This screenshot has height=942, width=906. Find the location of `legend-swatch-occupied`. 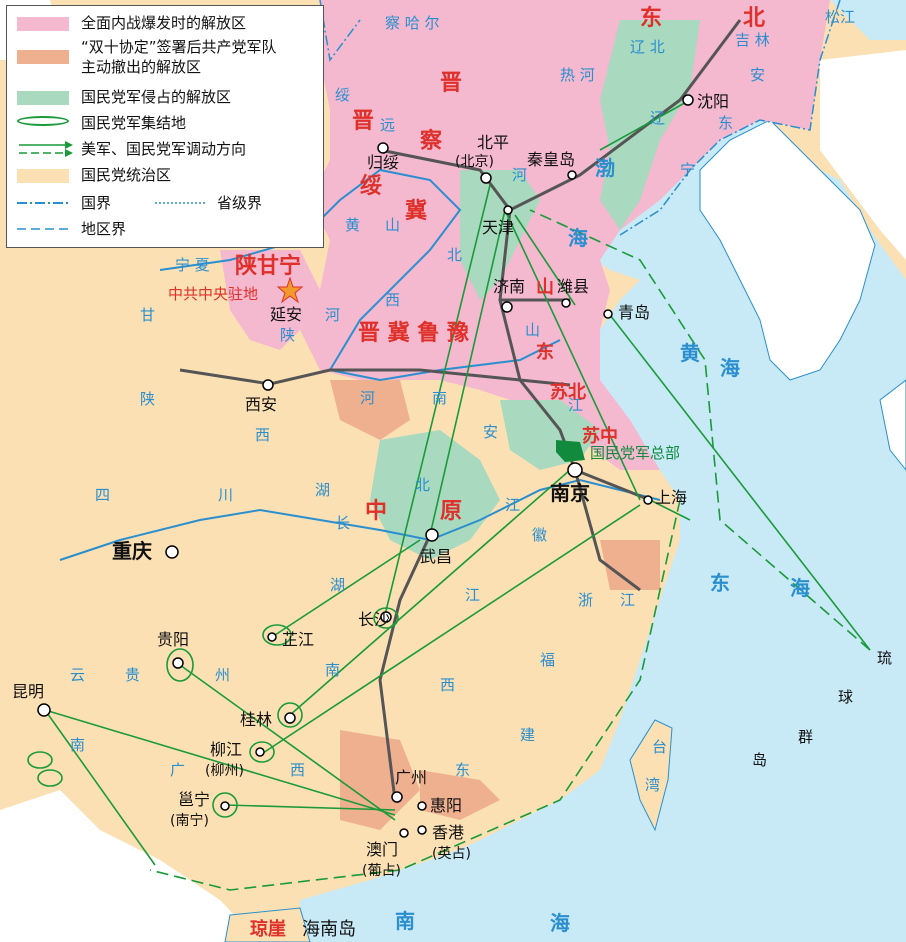

legend-swatch-occupied is located at coordinates (43, 98).